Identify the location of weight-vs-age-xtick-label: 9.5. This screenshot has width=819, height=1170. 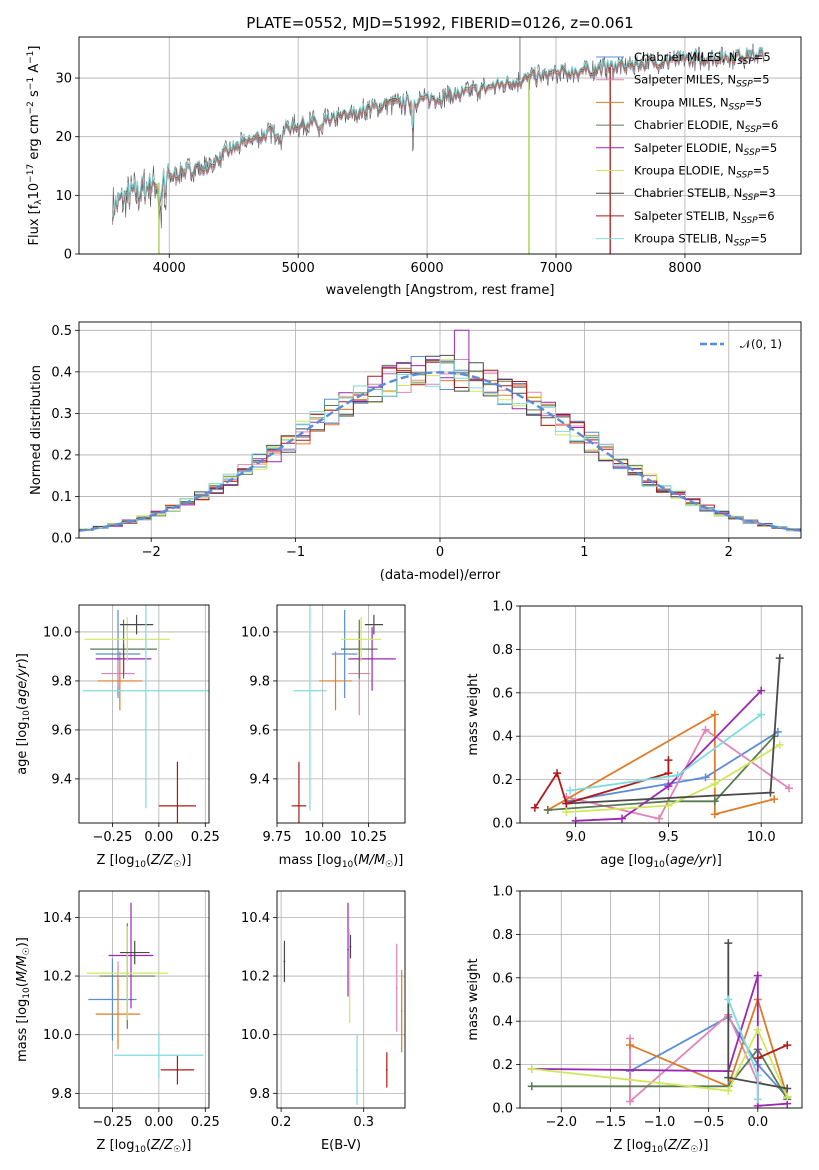
(668, 837).